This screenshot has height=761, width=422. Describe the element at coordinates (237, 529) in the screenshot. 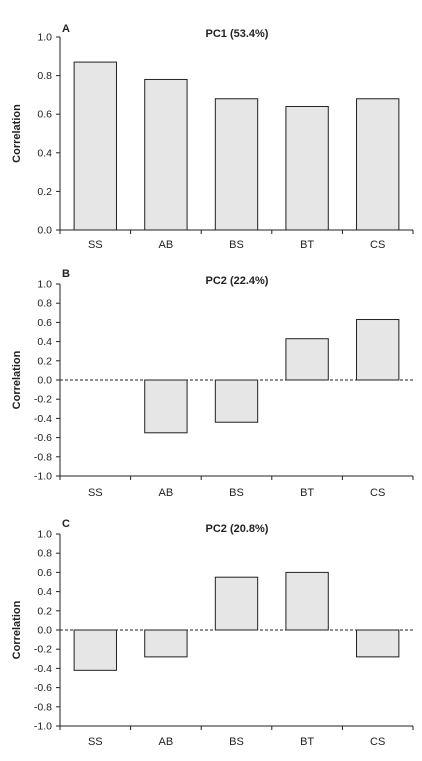

I see `chart-title: PC2 (20.8%)` at that location.